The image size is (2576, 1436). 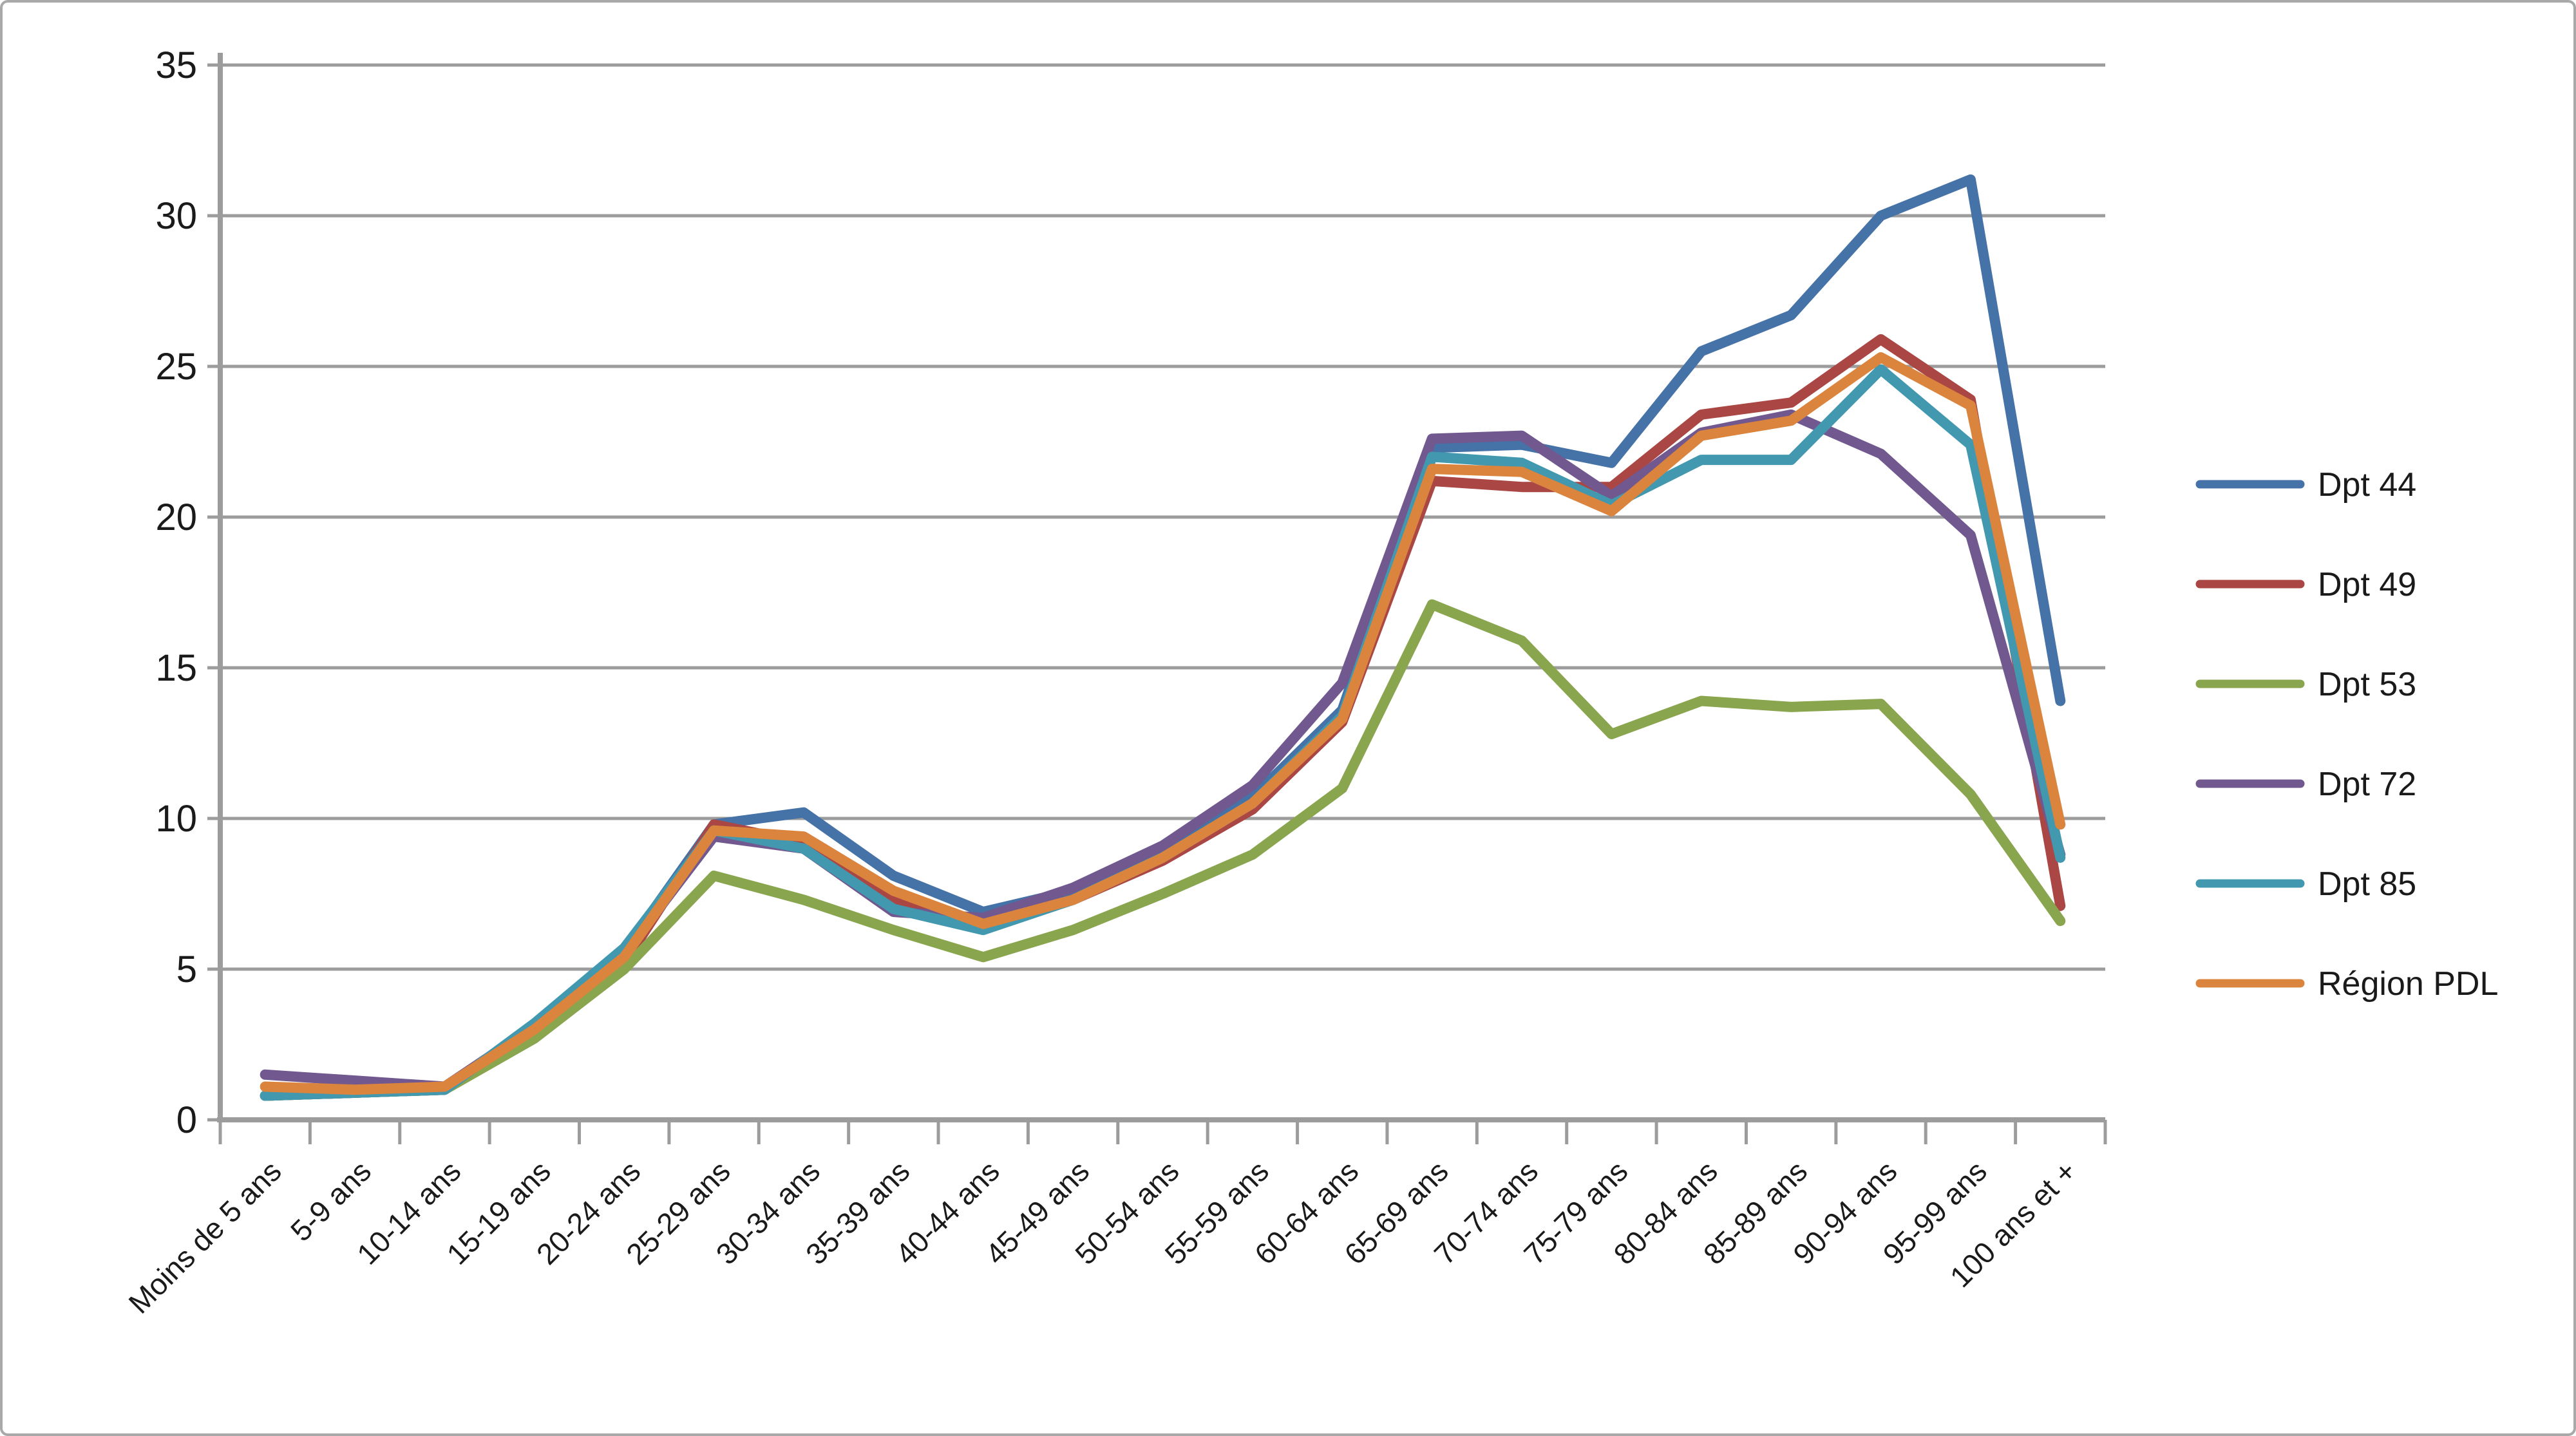 I want to click on legend-label-dpt-72: Dpt 72, so click(x=2367, y=785).